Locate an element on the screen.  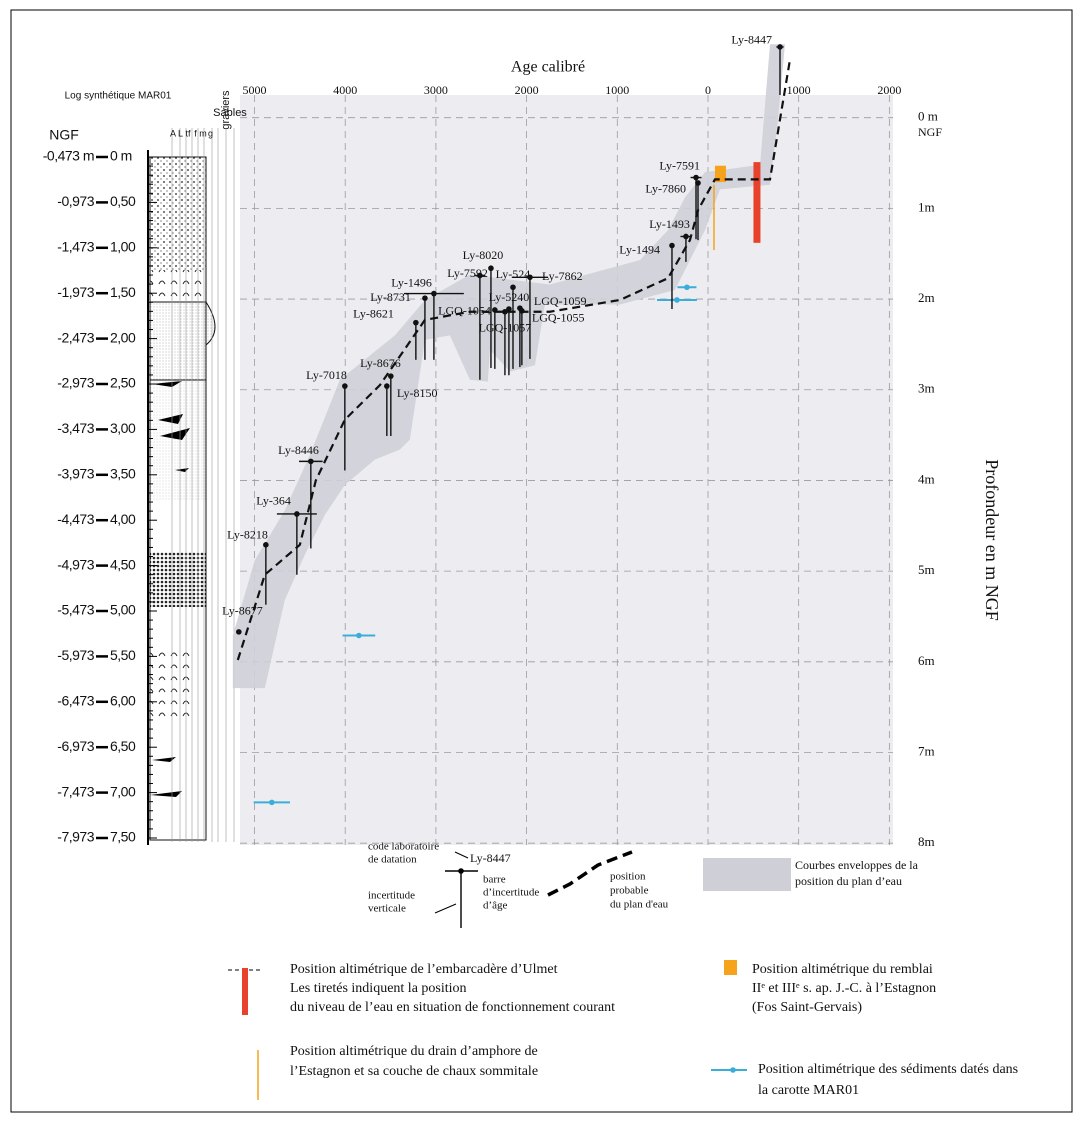
log-axis-title: NGF is located at coordinates (64, 135).